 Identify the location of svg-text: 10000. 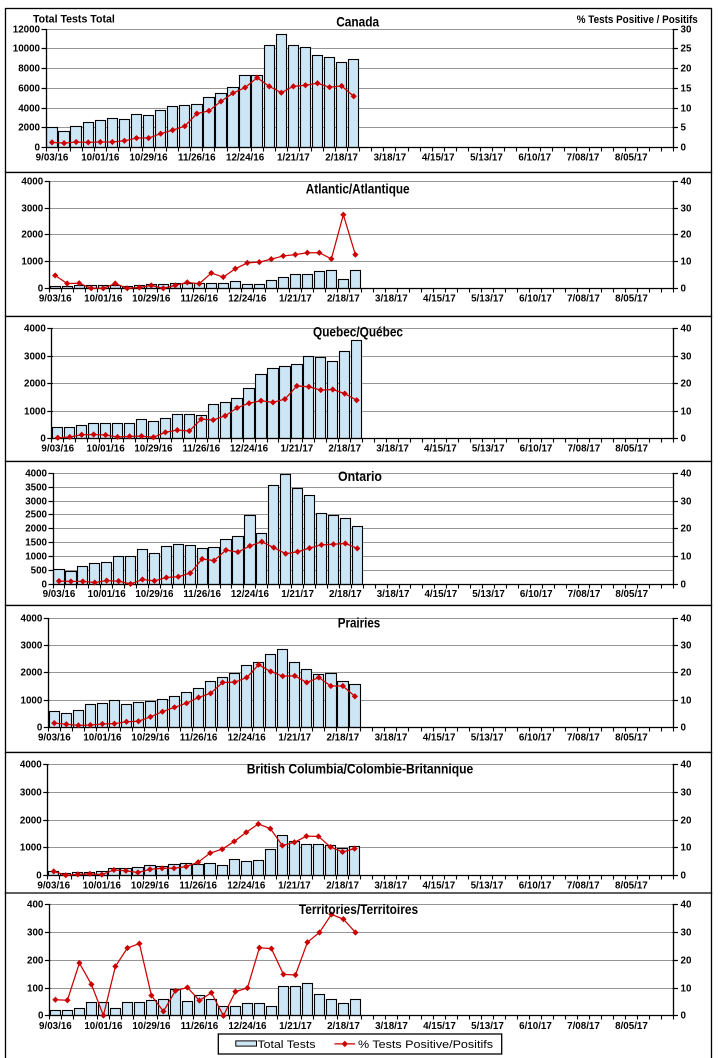
(27, 49).